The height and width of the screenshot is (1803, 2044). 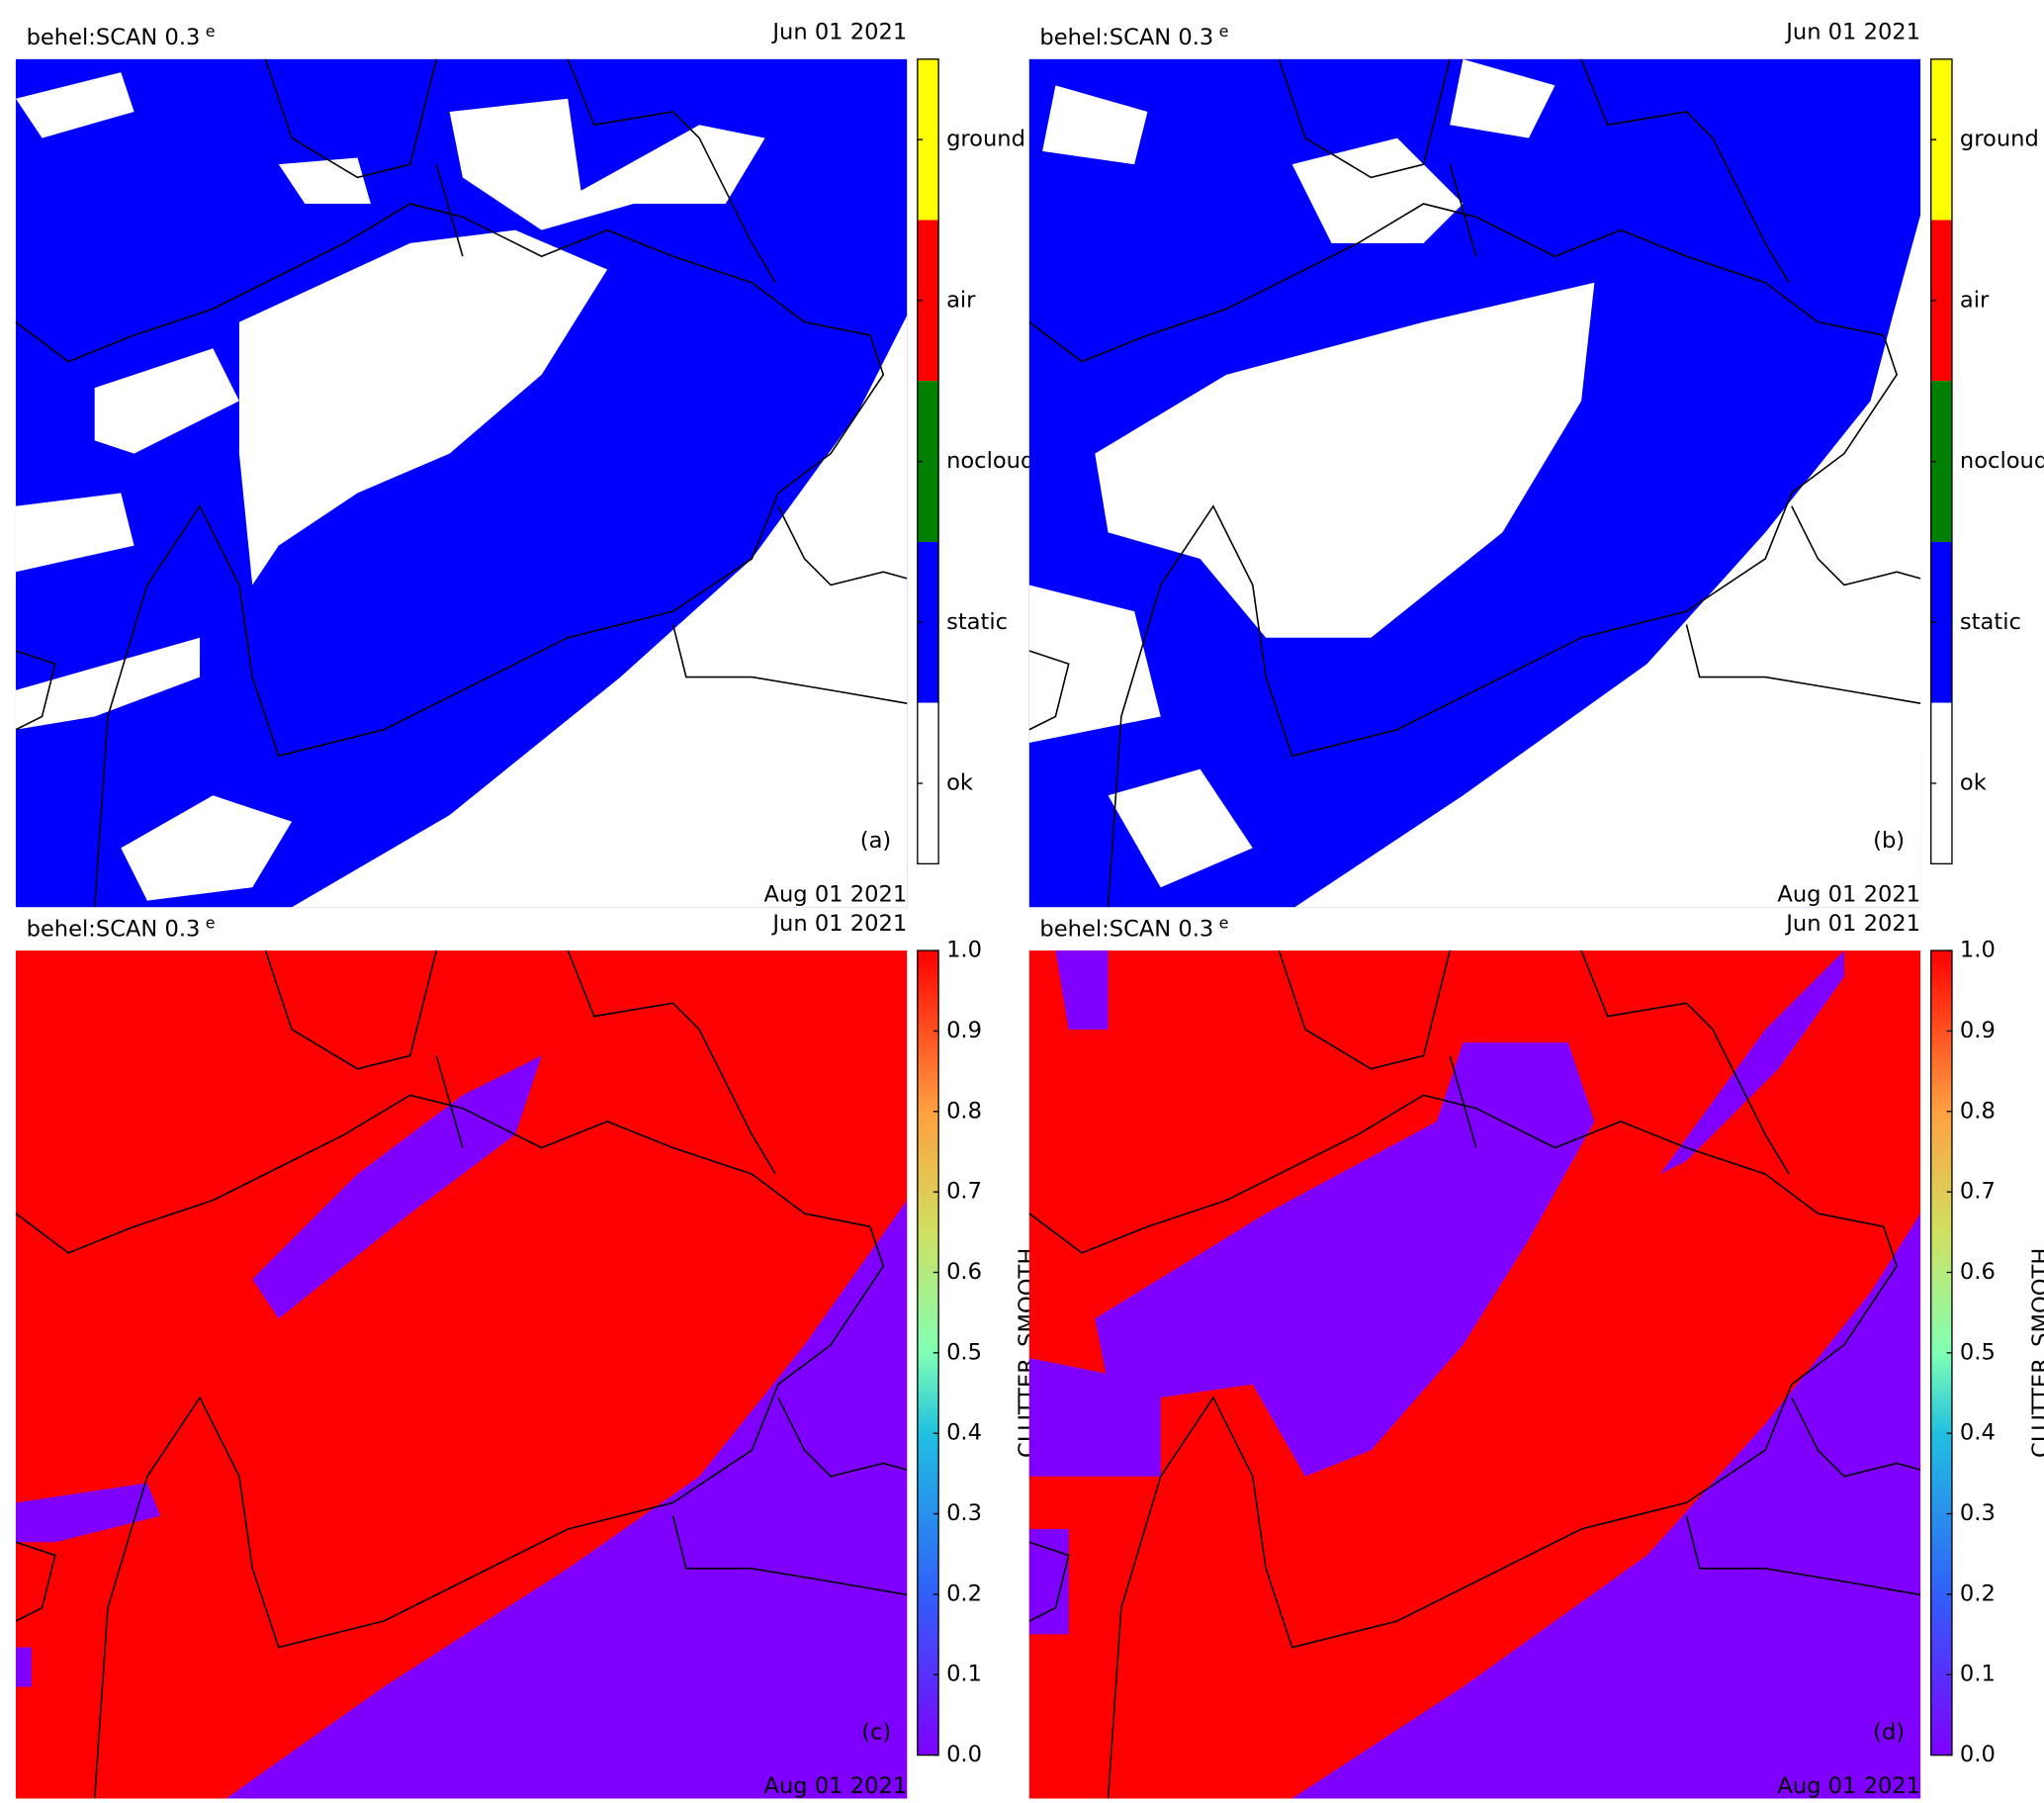 What do you see at coordinates (1978, 1513) in the screenshot?
I see `colorbar-tick-label: 0.3` at bounding box center [1978, 1513].